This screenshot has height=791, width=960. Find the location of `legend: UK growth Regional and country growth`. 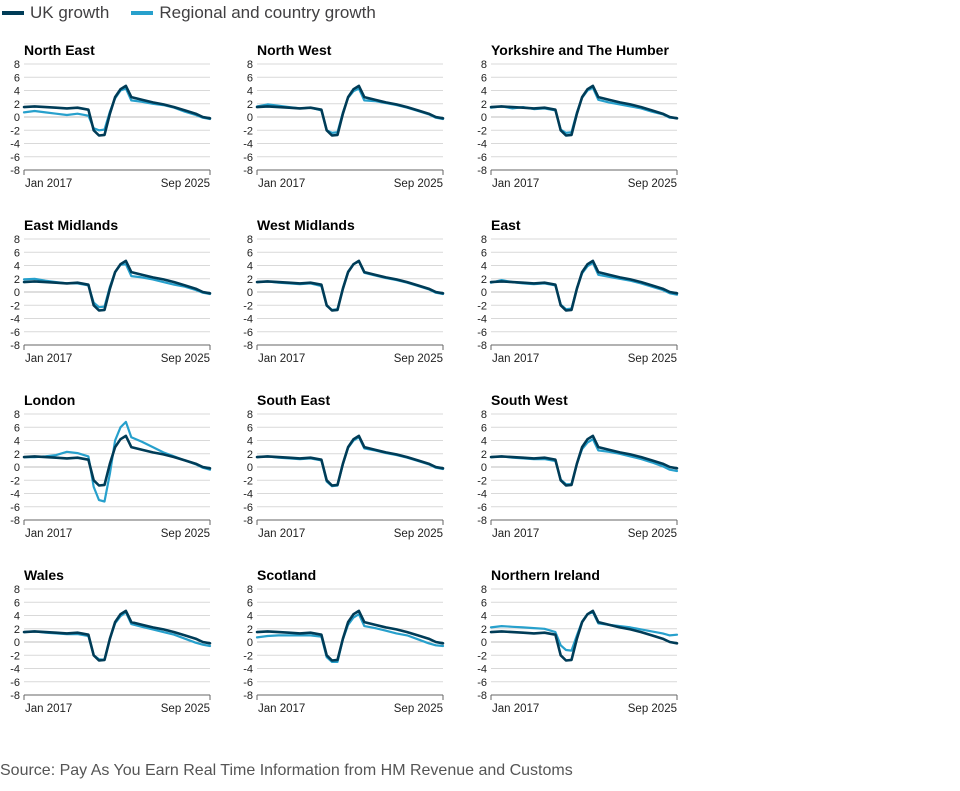

legend: UK growth Regional and country growth is located at coordinates (189, 13).